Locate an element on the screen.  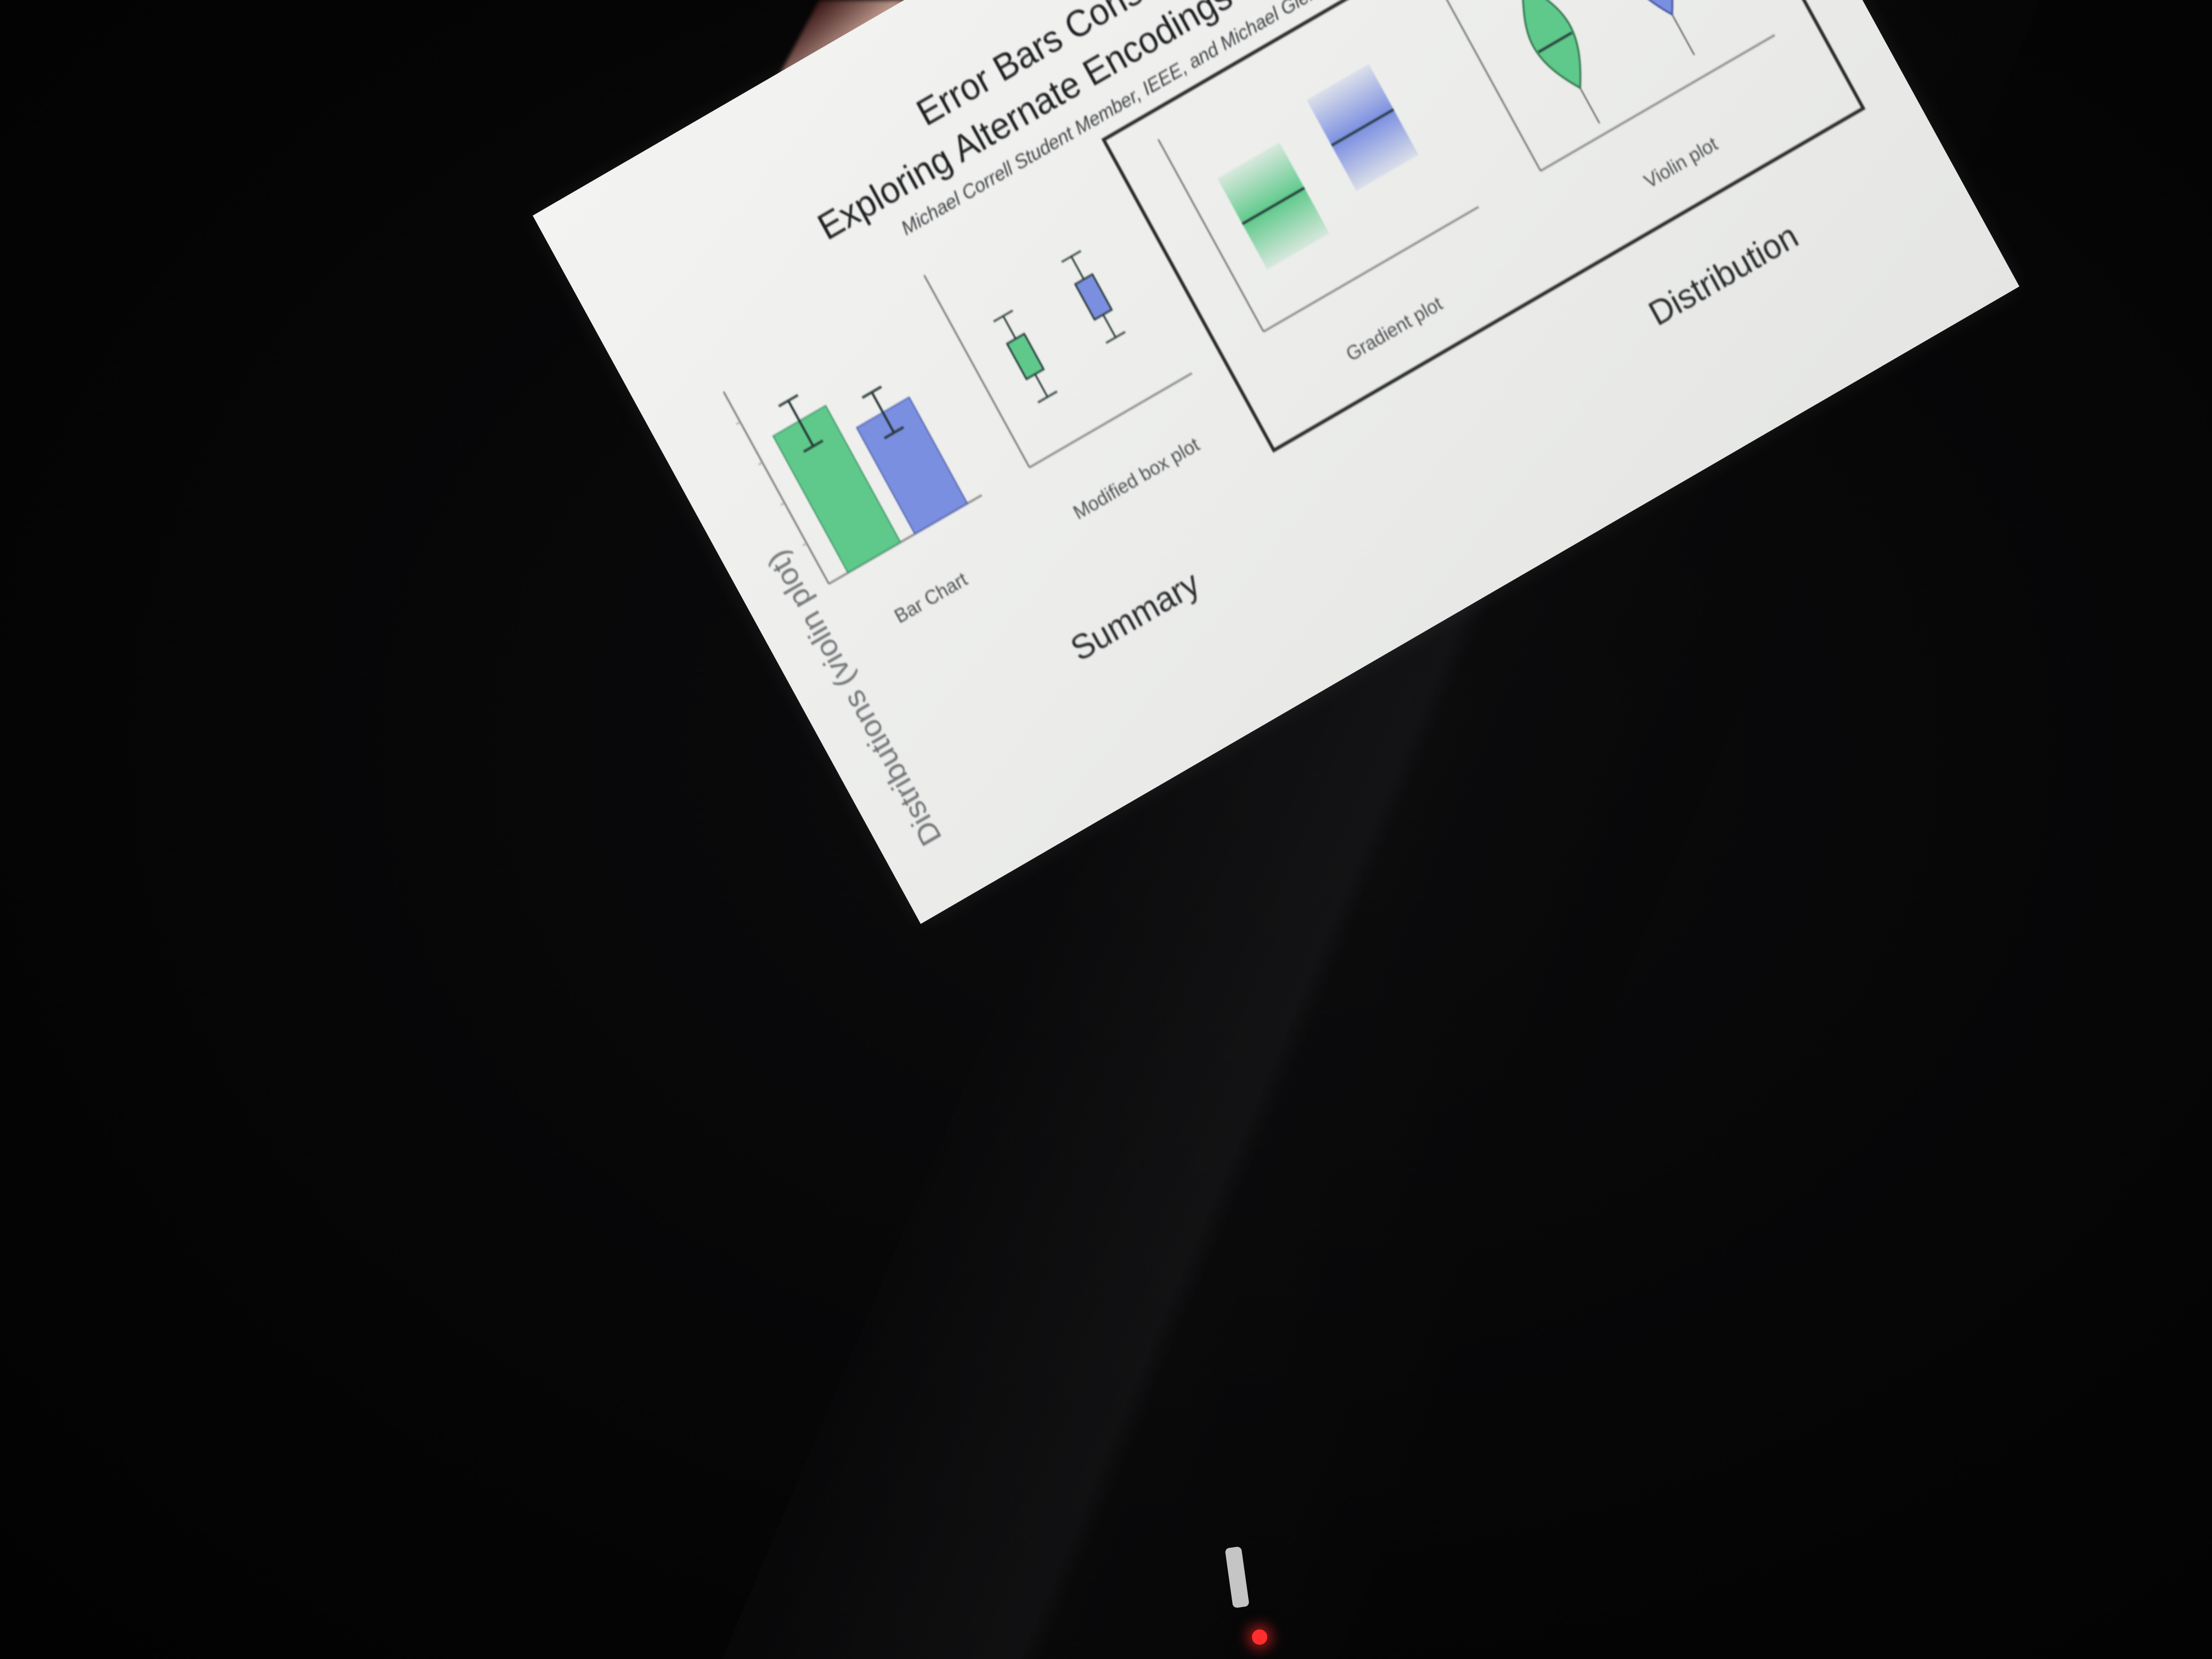
group-label-summary: Summary is located at coordinates (1135, 616).